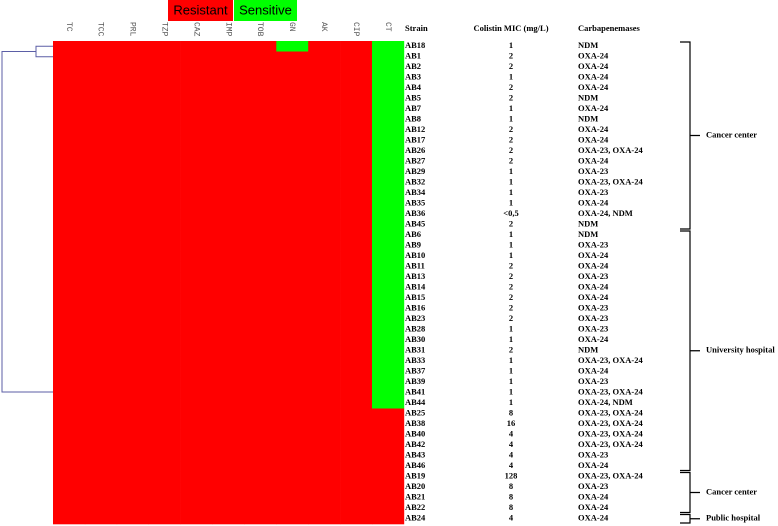 The width and height of the screenshot is (778, 526). Describe the element at coordinates (605, 213) in the screenshot. I see `carbapenemases: OXA-24, NDM` at that location.